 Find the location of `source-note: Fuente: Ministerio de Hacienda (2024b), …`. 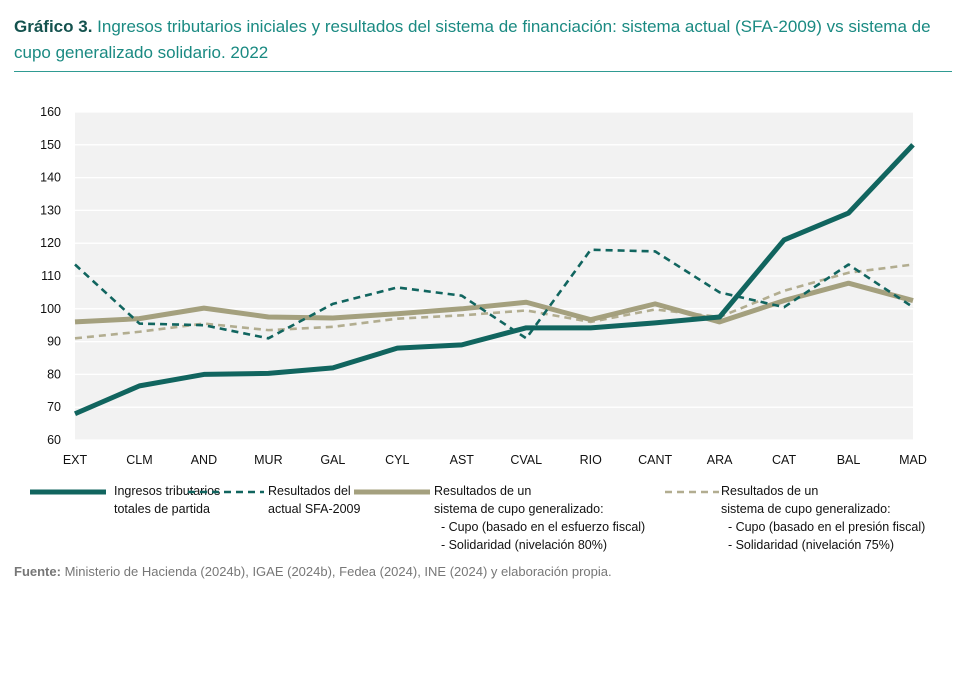

source-note: Fuente: Ministerio de Hacienda (2024b), … is located at coordinates (313, 571).